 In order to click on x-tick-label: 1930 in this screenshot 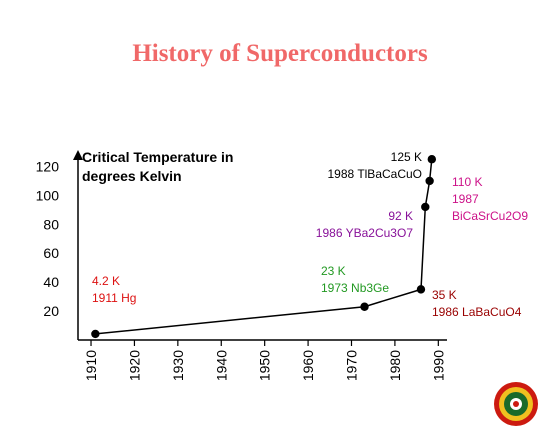, I will do `click(178, 365)`.